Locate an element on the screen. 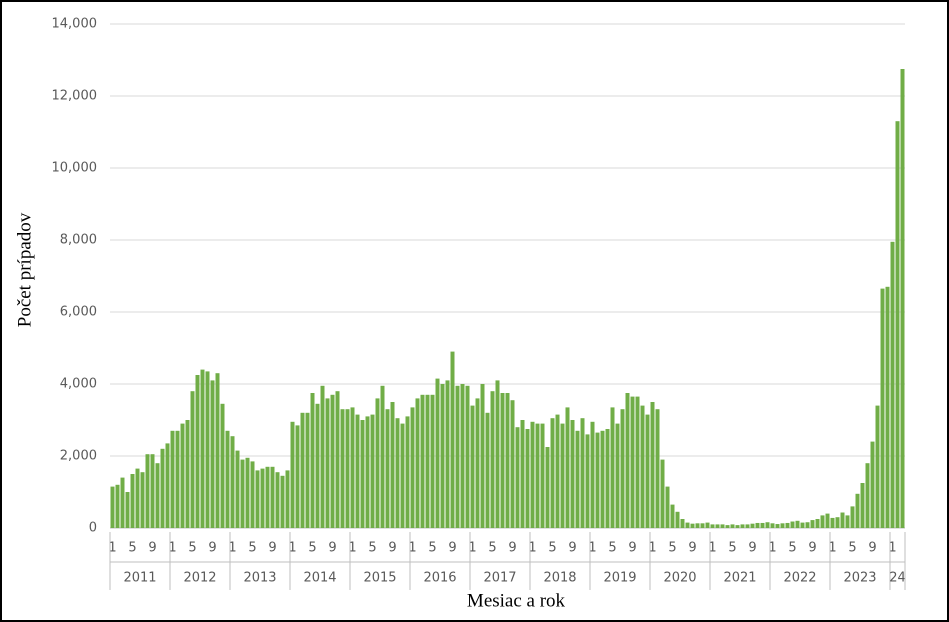 The height and width of the screenshot is (622, 949). y-tick-label: 2,000 is located at coordinates (78, 456).